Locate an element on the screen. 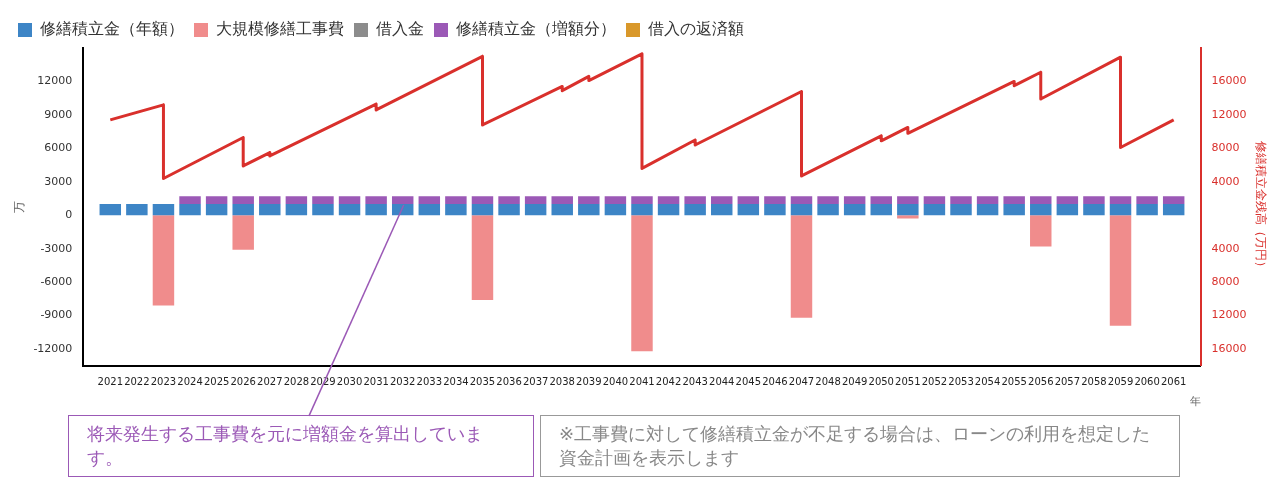 This screenshot has height=488, width=1287. x-tick-label: 2021 is located at coordinates (110, 382).